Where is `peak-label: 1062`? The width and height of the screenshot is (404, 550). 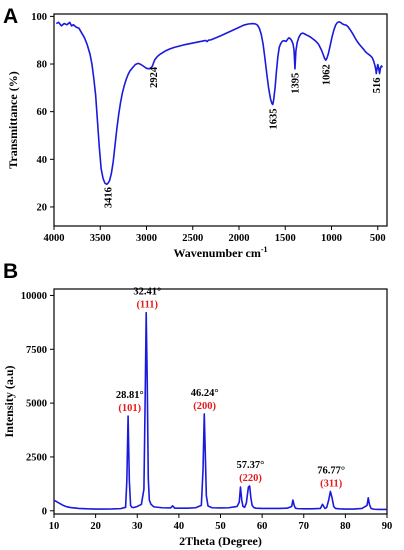 peak-label: 1062 is located at coordinates (326, 74).